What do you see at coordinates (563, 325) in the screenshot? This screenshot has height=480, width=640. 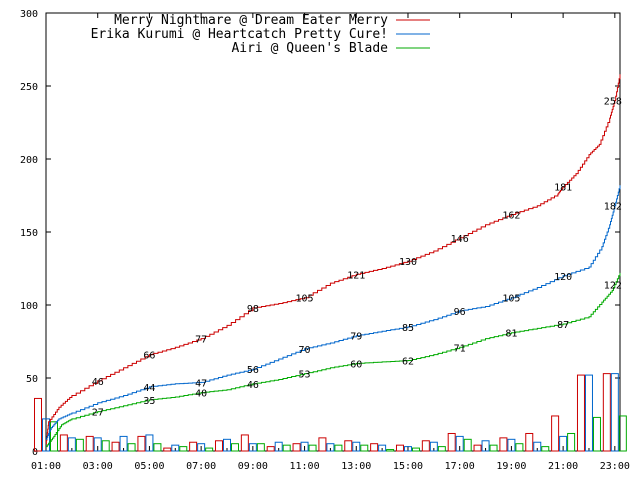 I see `data-label: 87` at bounding box center [563, 325].